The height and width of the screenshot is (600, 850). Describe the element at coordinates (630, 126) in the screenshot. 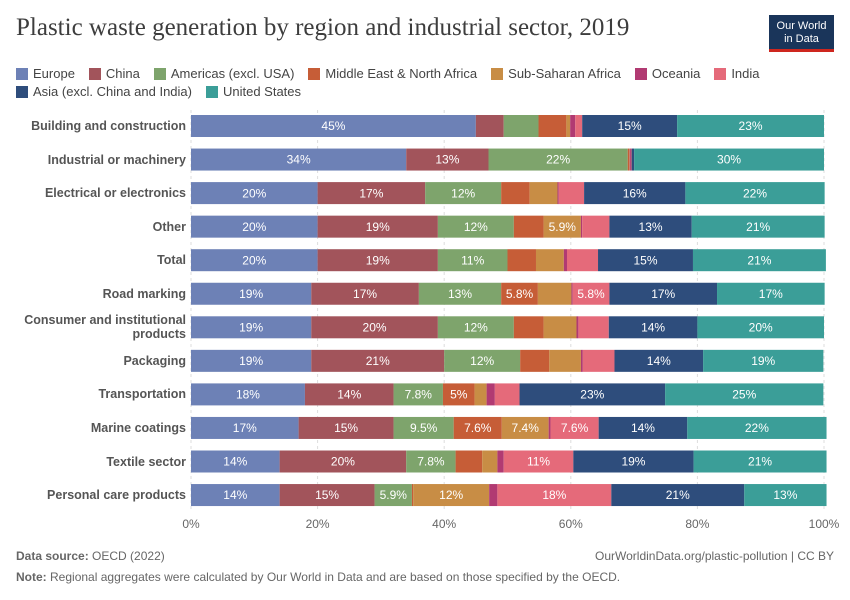

I see `value-label: 15%` at that location.